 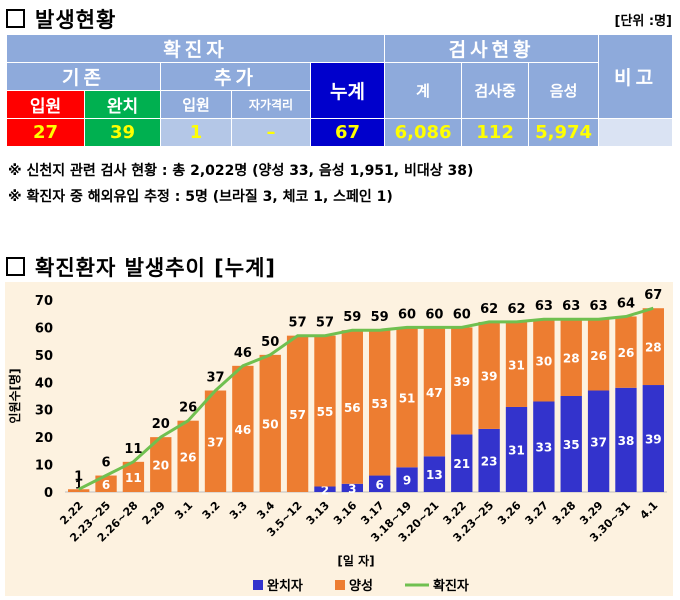 I want to click on confirmed-header: 확진자, so click(x=195, y=48).